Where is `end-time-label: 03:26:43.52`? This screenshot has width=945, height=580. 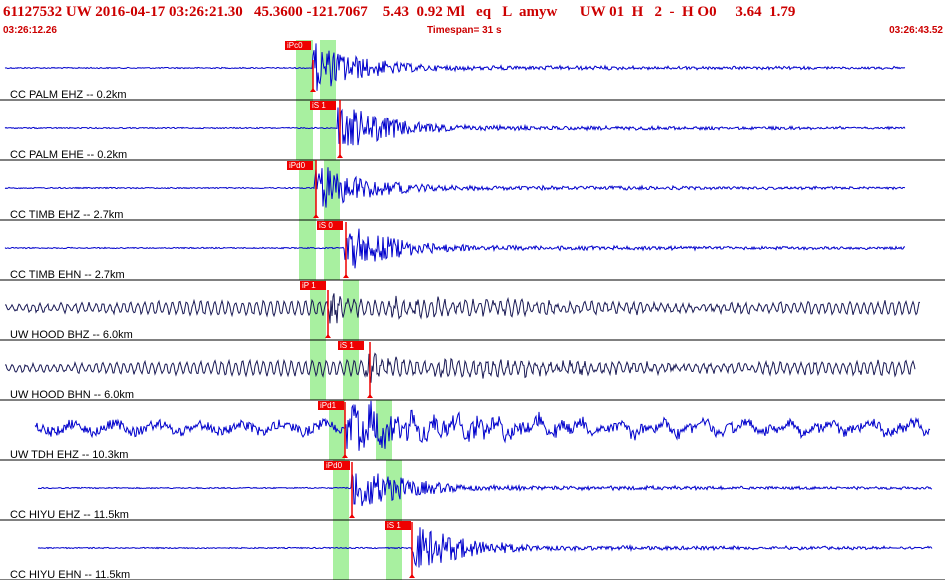 end-time-label: 03:26:43.52 is located at coordinates (916, 30).